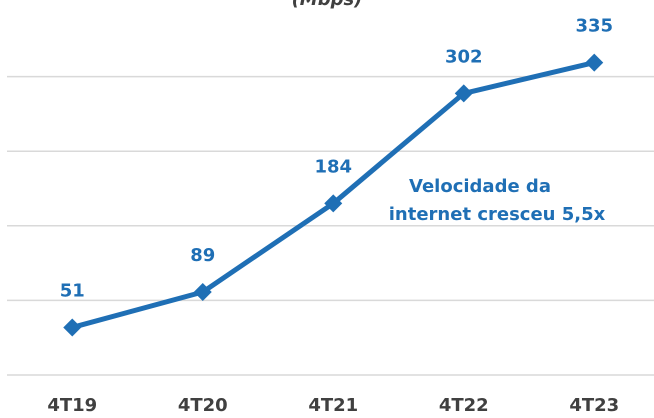  Describe the element at coordinates (72, 290) in the screenshot. I see `data-label: 51` at that location.